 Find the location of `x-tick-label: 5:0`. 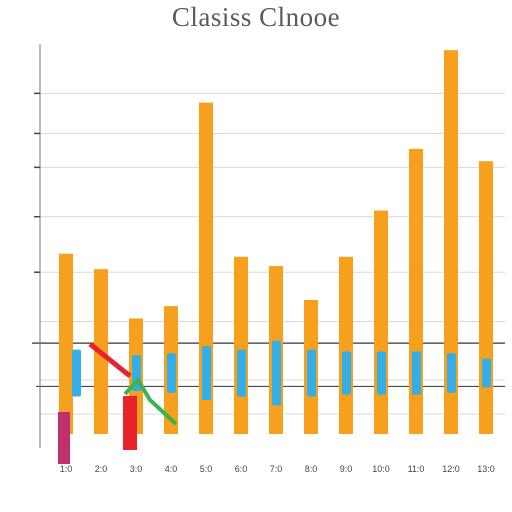

x-tick-label: 5:0 is located at coordinates (206, 469).